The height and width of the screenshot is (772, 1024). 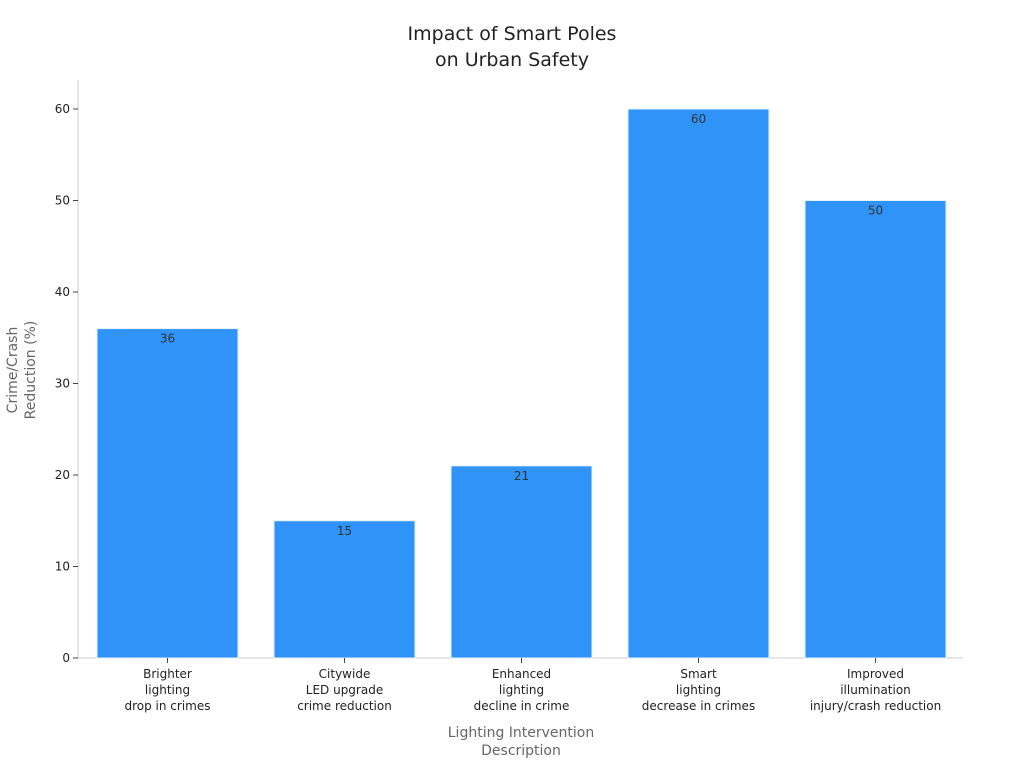 I want to click on y-tick-label: 50, so click(x=62, y=201).